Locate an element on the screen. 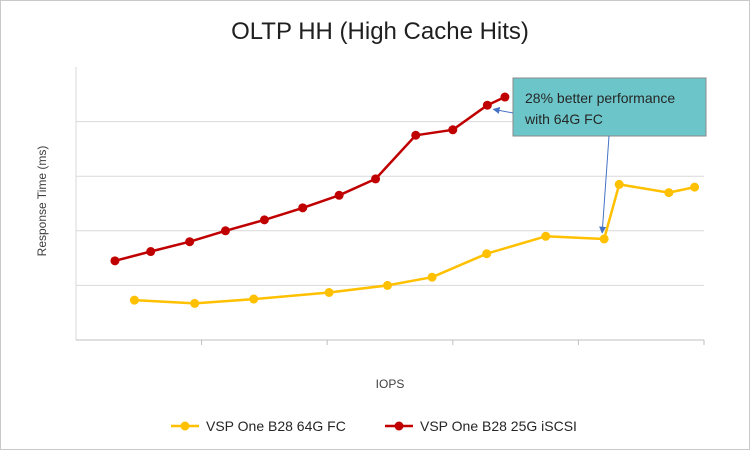 This screenshot has height=450, width=750. callout-text-line-1: 28% better performance is located at coordinates (600, 98).